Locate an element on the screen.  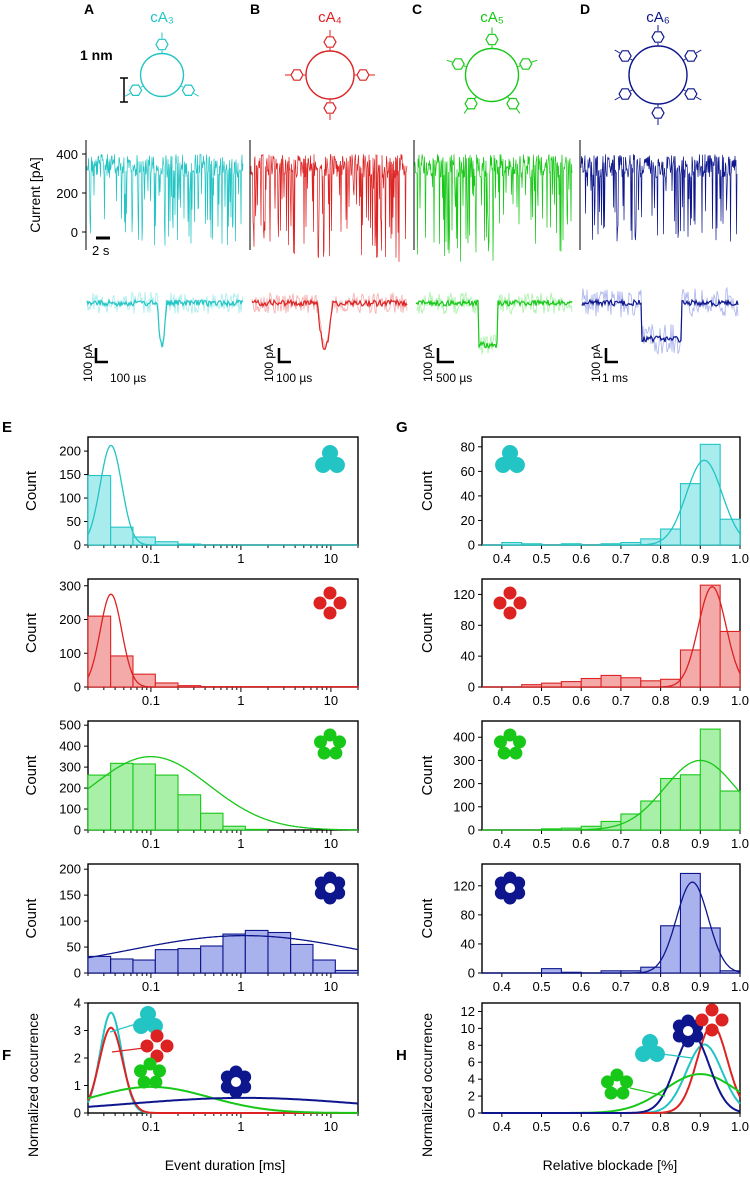
y-tick-label: 8 is located at coordinates (471, 1045).